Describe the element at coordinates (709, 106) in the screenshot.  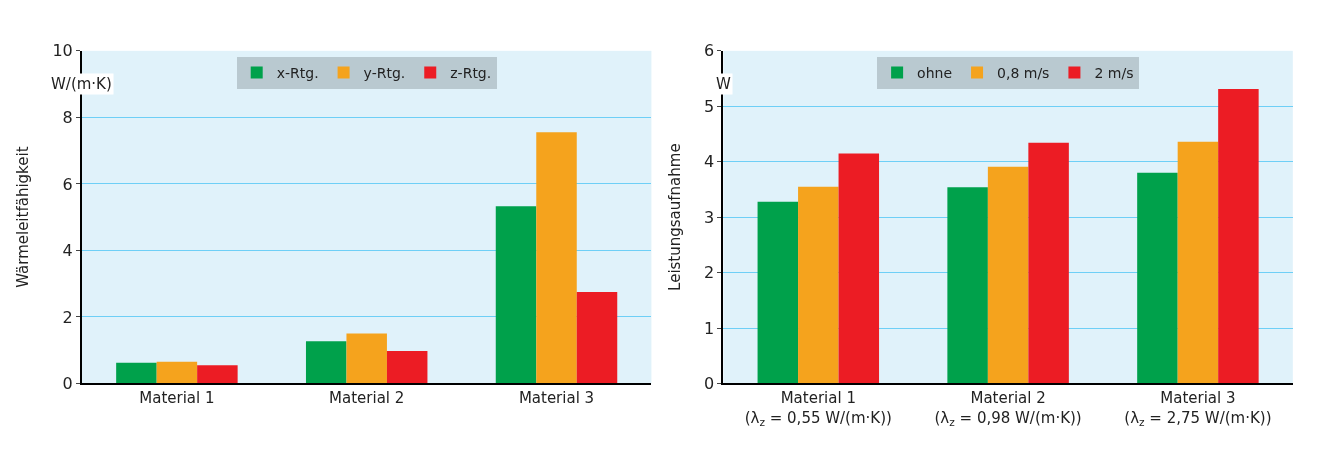
I see `y-tick-label: 5` at that location.